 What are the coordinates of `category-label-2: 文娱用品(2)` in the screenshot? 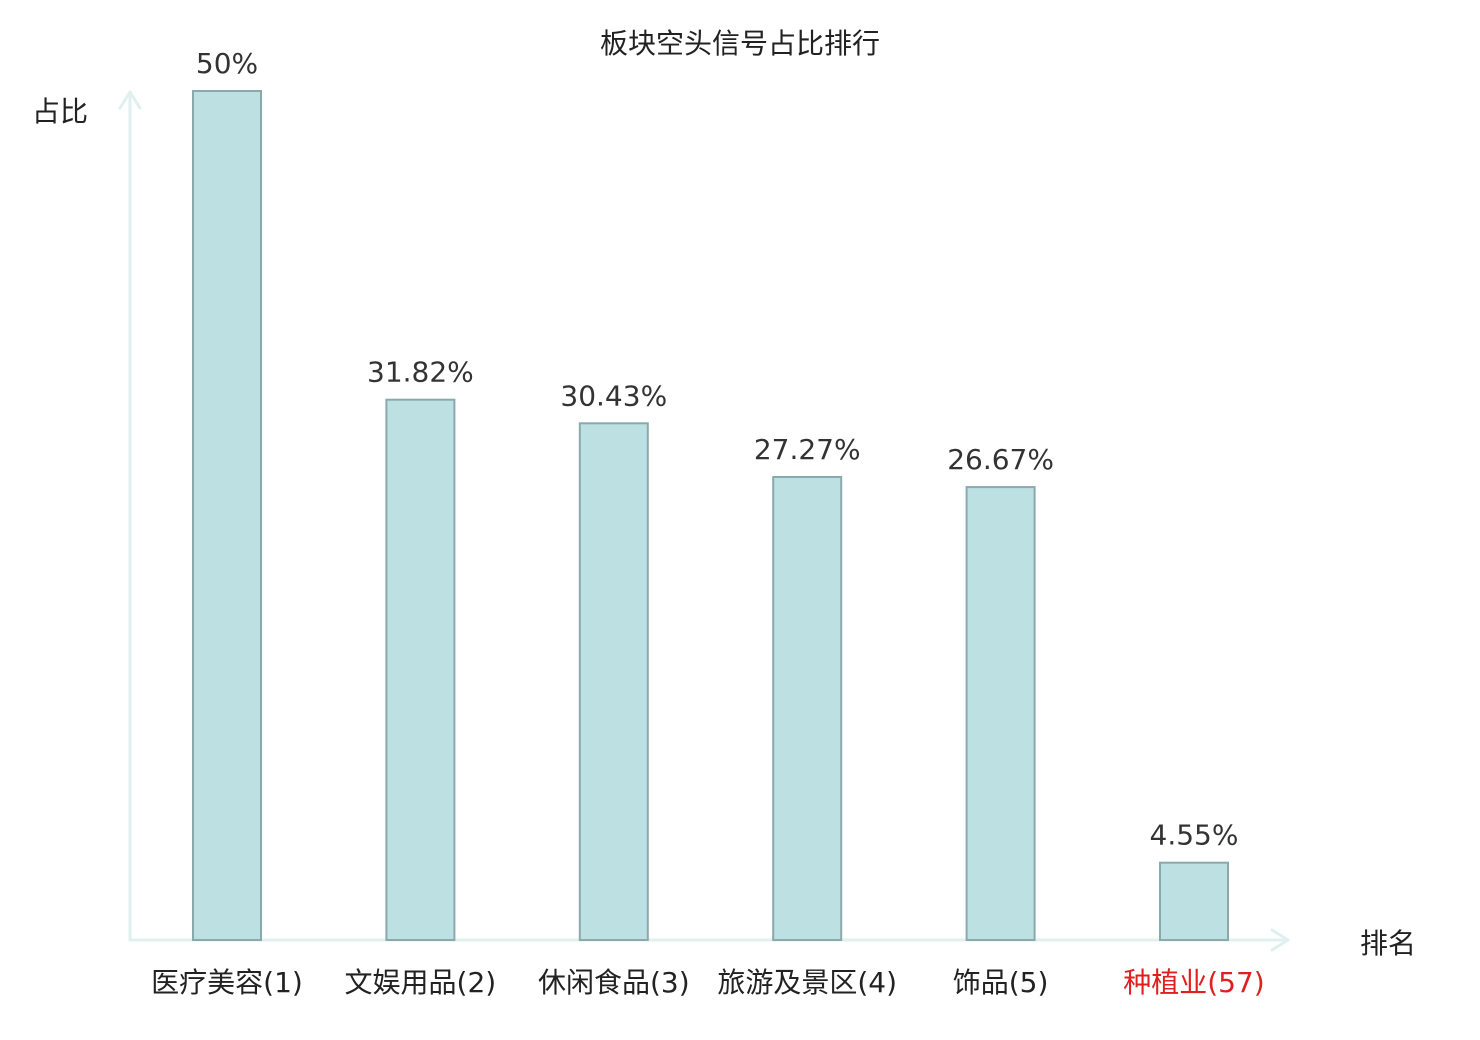 It's located at (420, 982).